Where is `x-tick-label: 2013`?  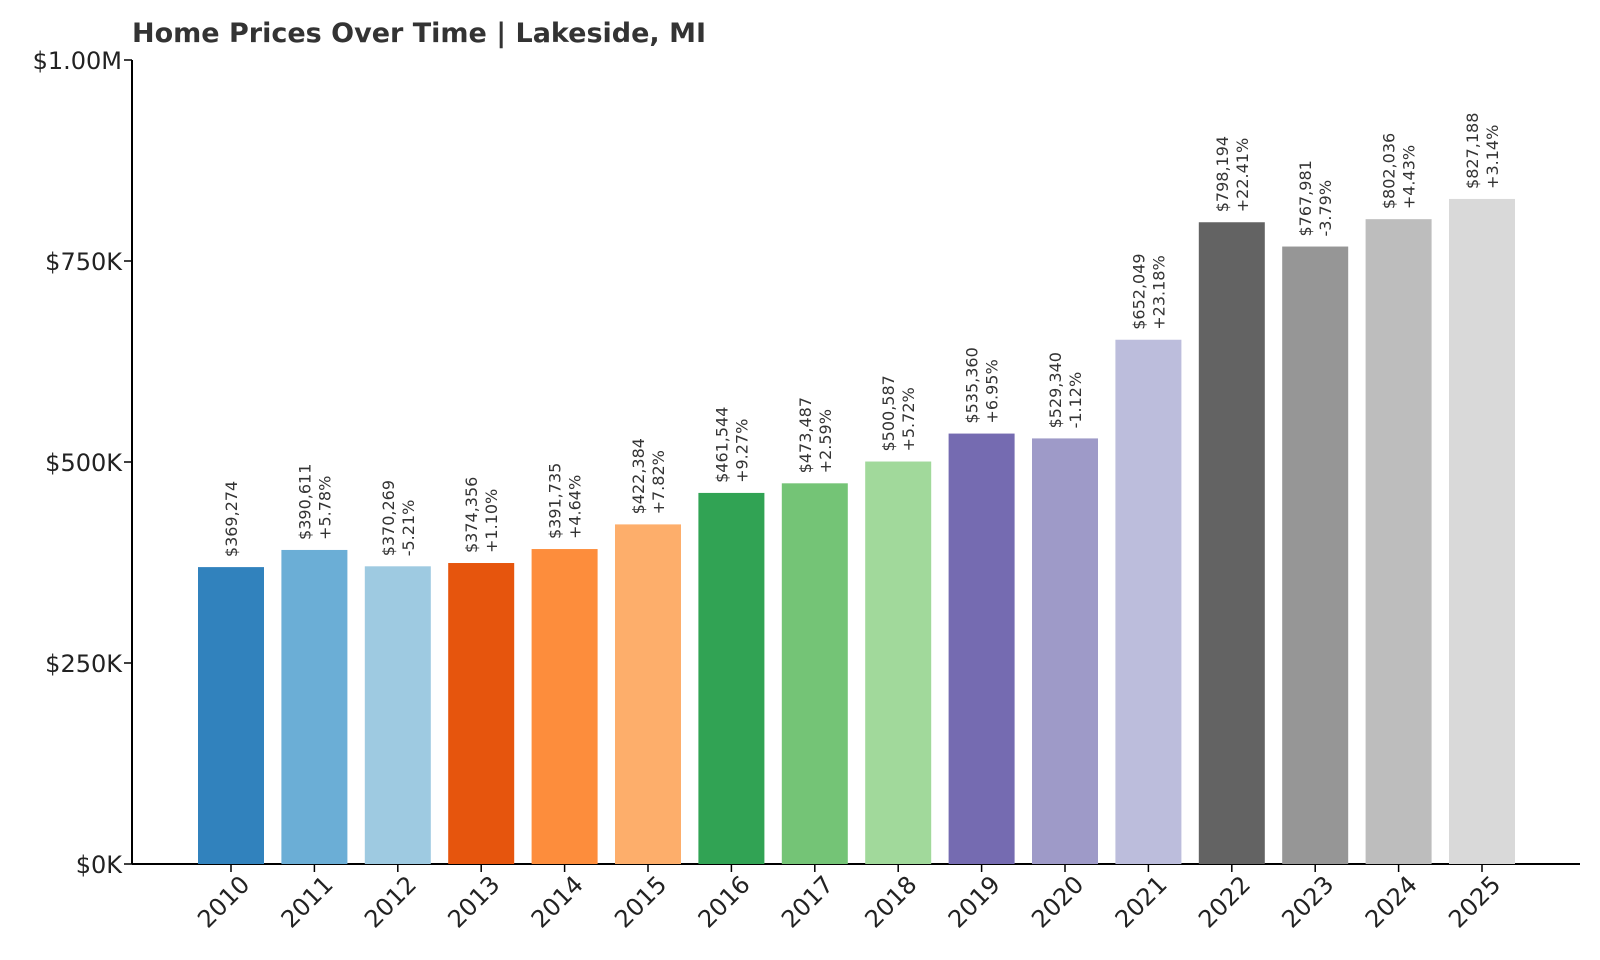 x-tick-label: 2013 is located at coordinates (473, 901).